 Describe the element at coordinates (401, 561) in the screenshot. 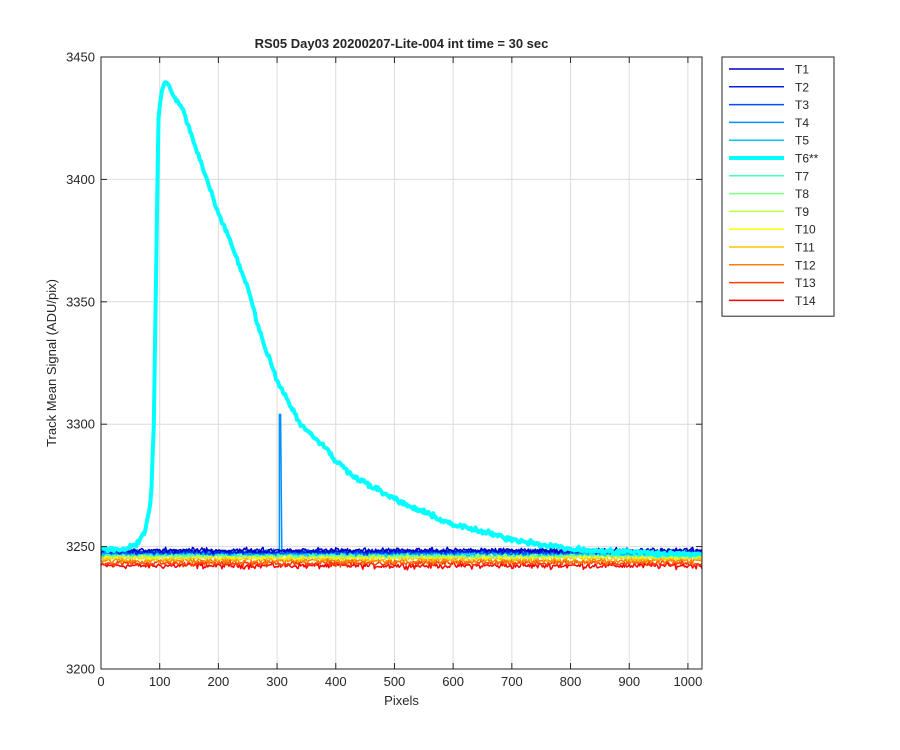

I see `series-line-t12` at that location.